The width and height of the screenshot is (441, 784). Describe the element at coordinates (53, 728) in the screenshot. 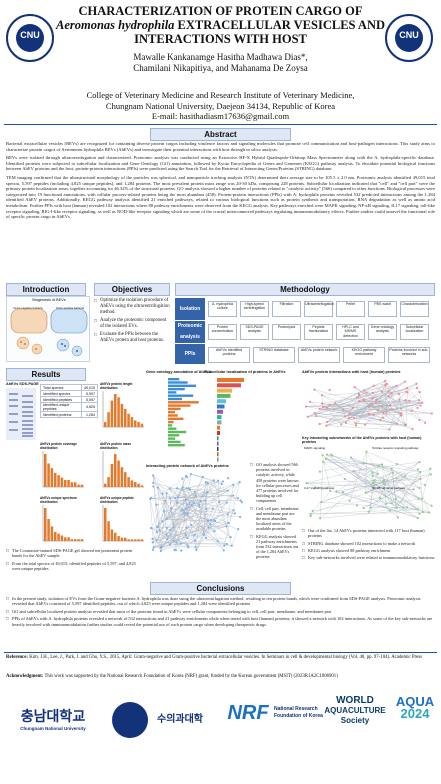

I see `cnu-logo-subtext: Chungnam National University` at that location.